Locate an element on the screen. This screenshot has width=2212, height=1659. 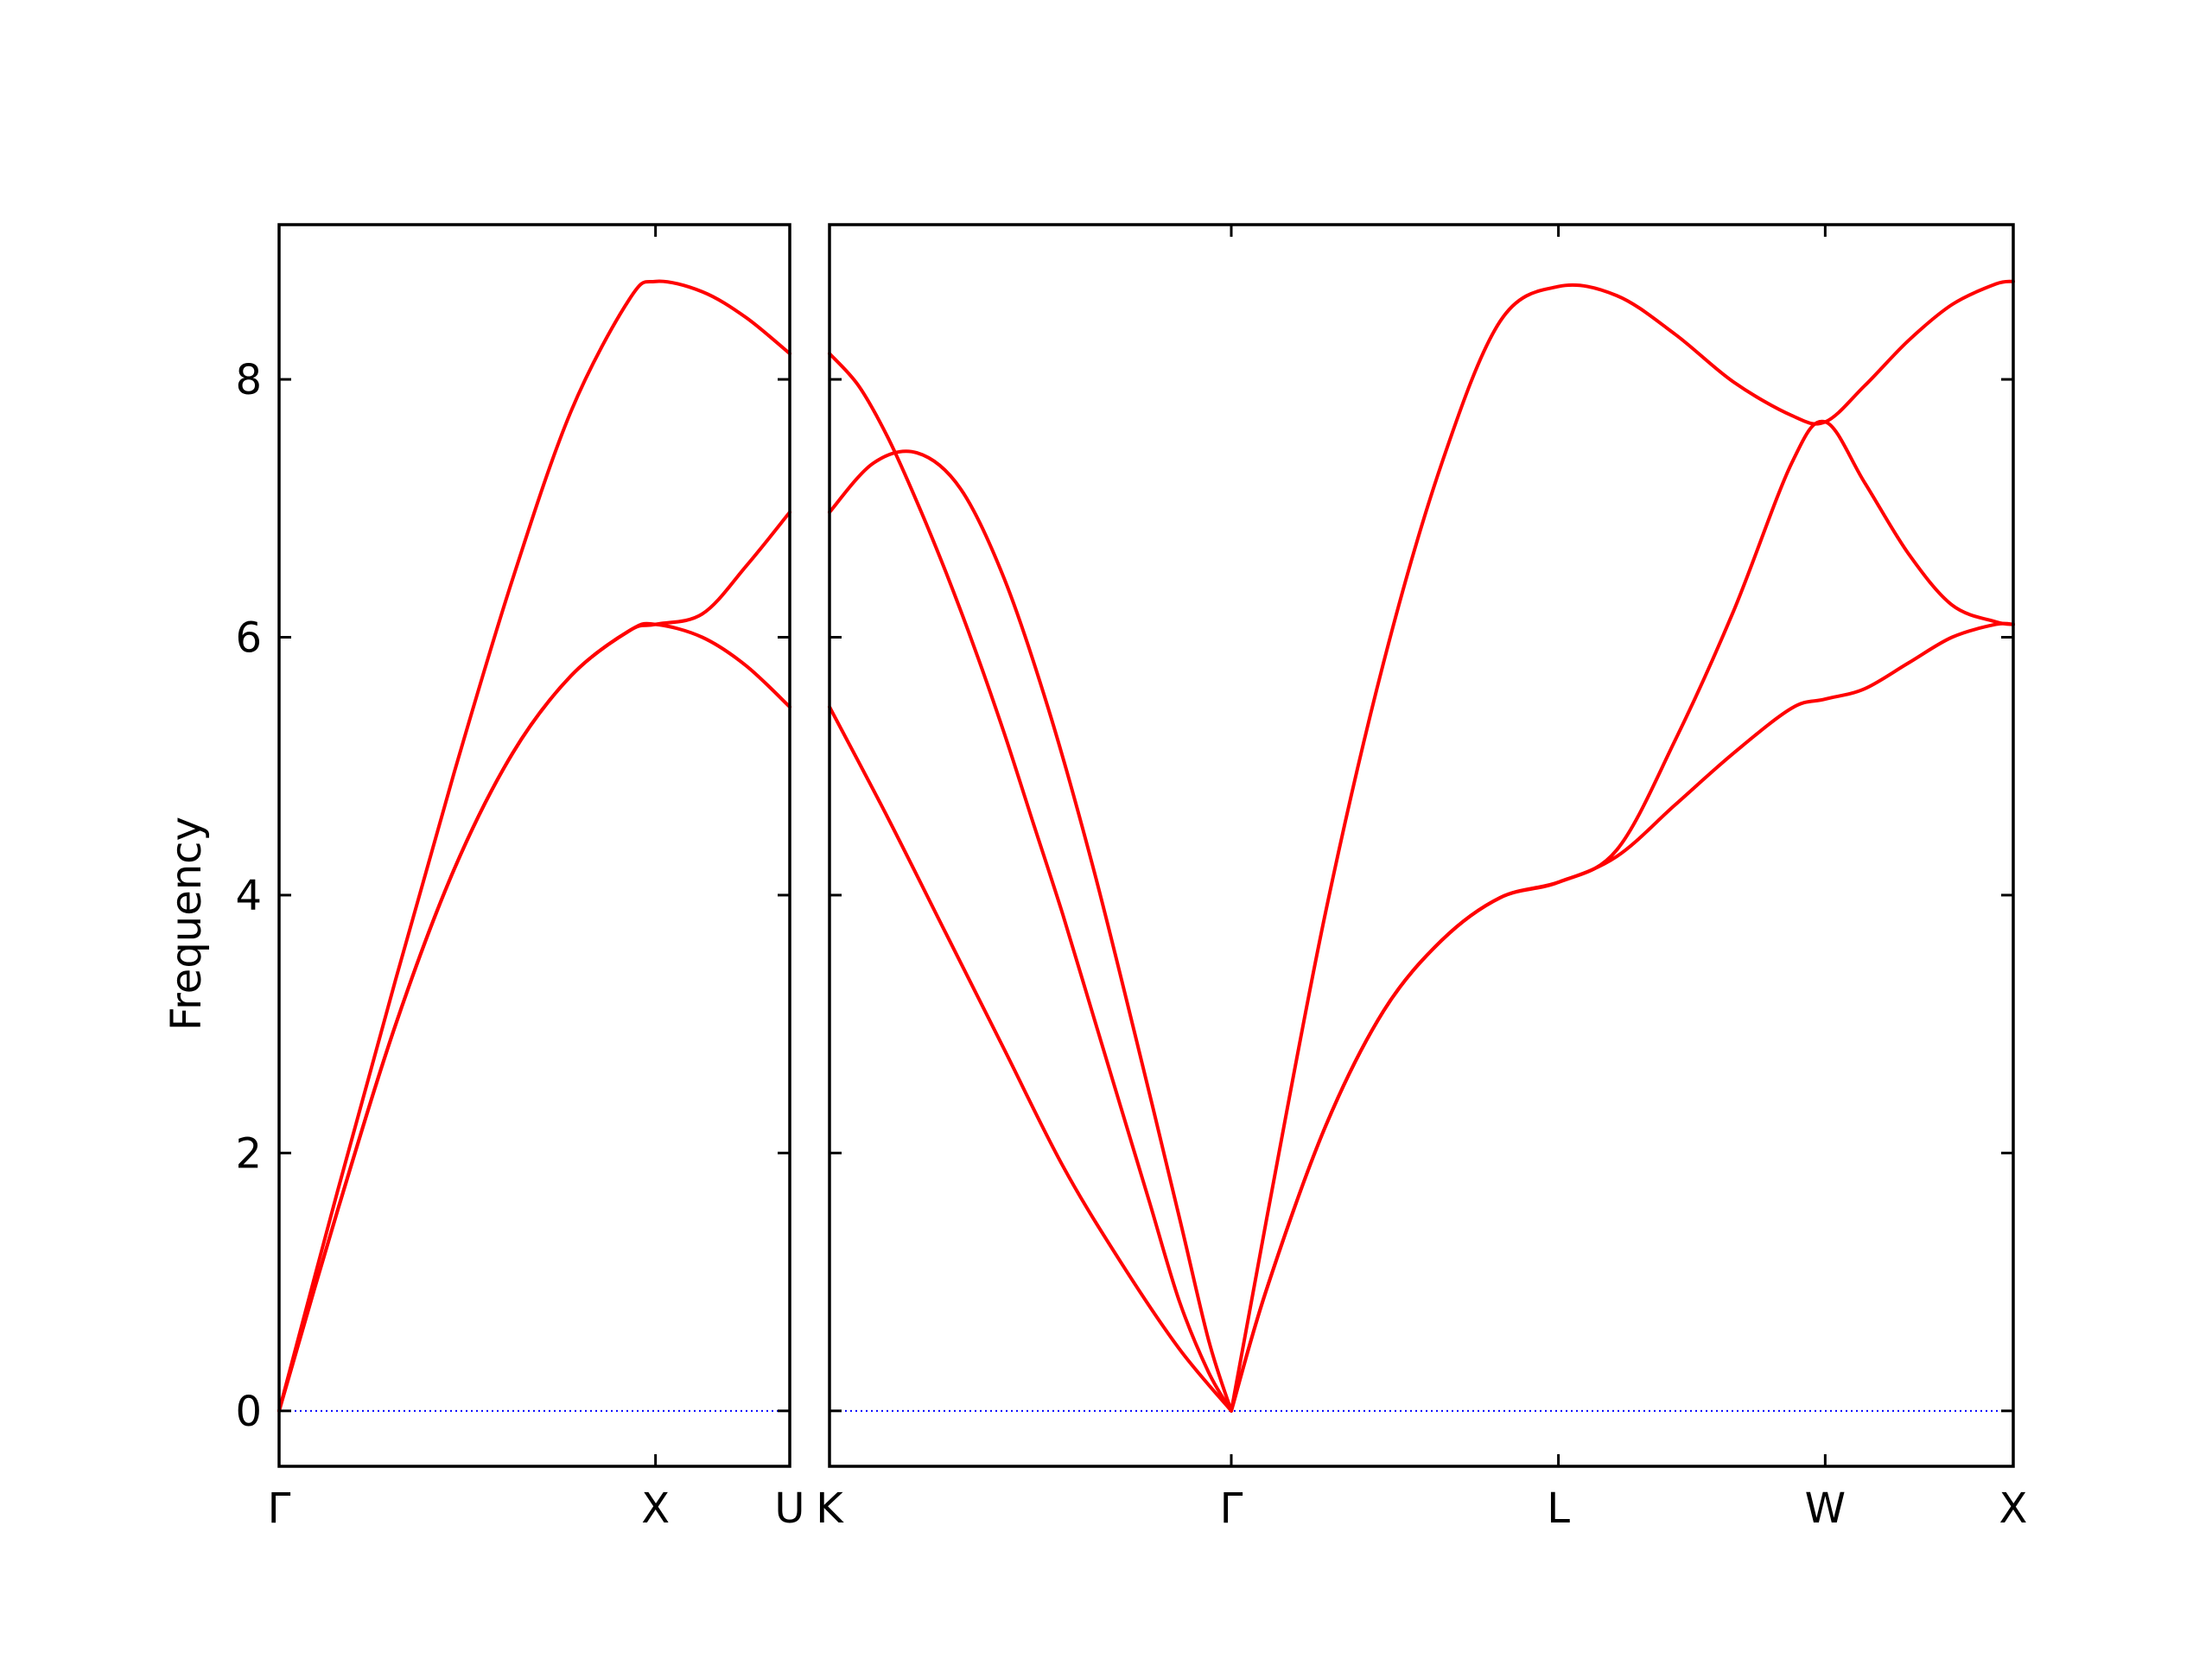
y-tick-label: 4 is located at coordinates (248, 896).